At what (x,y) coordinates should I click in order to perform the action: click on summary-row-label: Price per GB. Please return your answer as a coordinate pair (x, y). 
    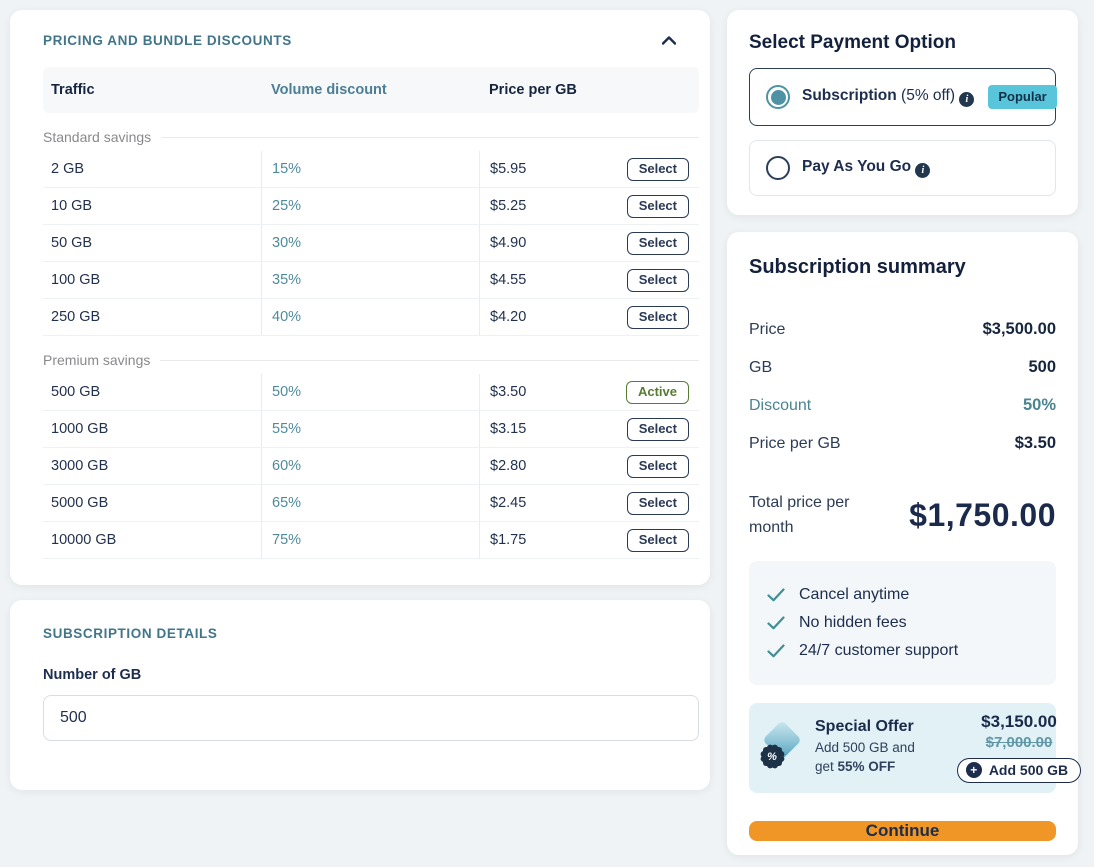
    Looking at the image, I should click on (795, 443).